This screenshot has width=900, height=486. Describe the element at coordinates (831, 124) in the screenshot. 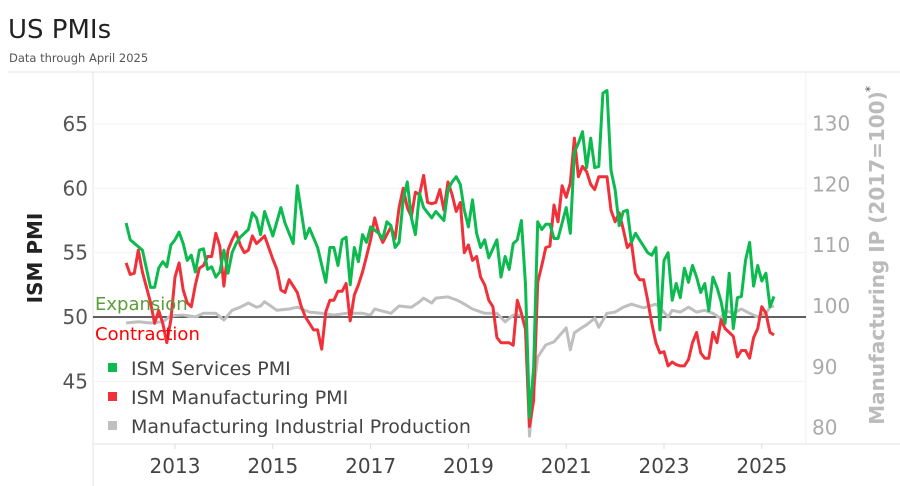

I see `y2-tick-label: 130` at that location.